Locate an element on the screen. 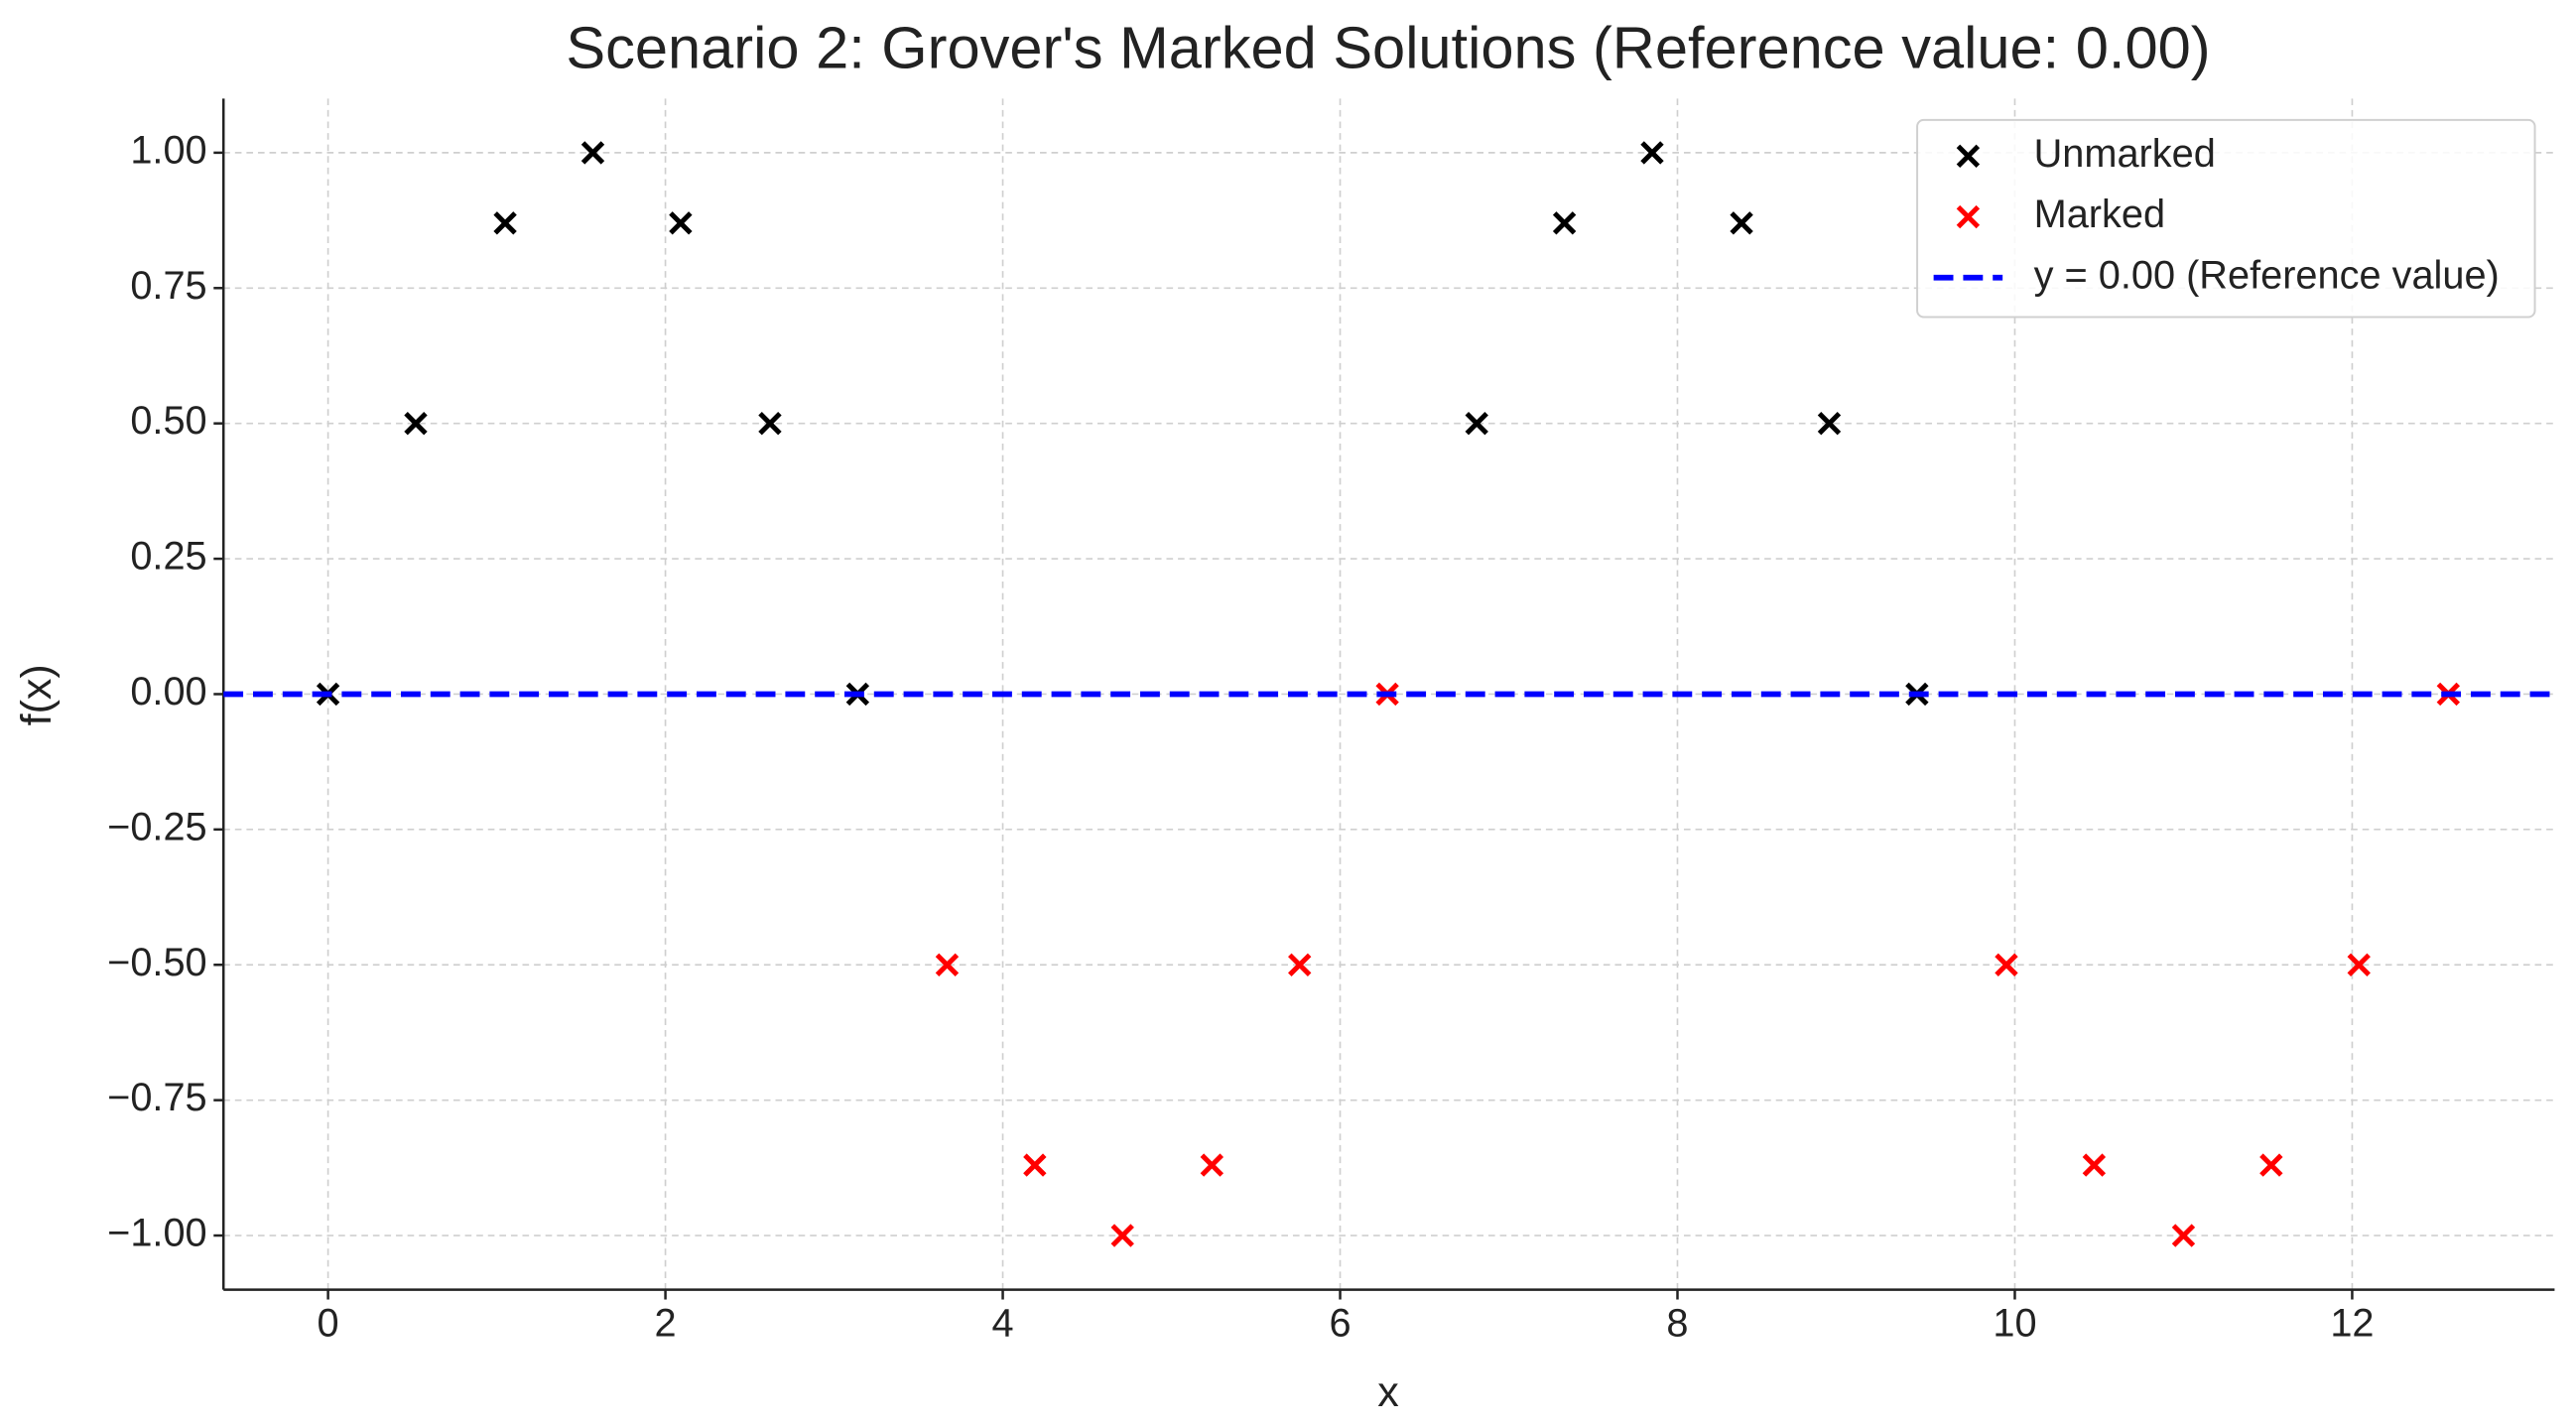 The width and height of the screenshot is (2576, 1427). y-tick-label: 1.00 is located at coordinates (168, 150).